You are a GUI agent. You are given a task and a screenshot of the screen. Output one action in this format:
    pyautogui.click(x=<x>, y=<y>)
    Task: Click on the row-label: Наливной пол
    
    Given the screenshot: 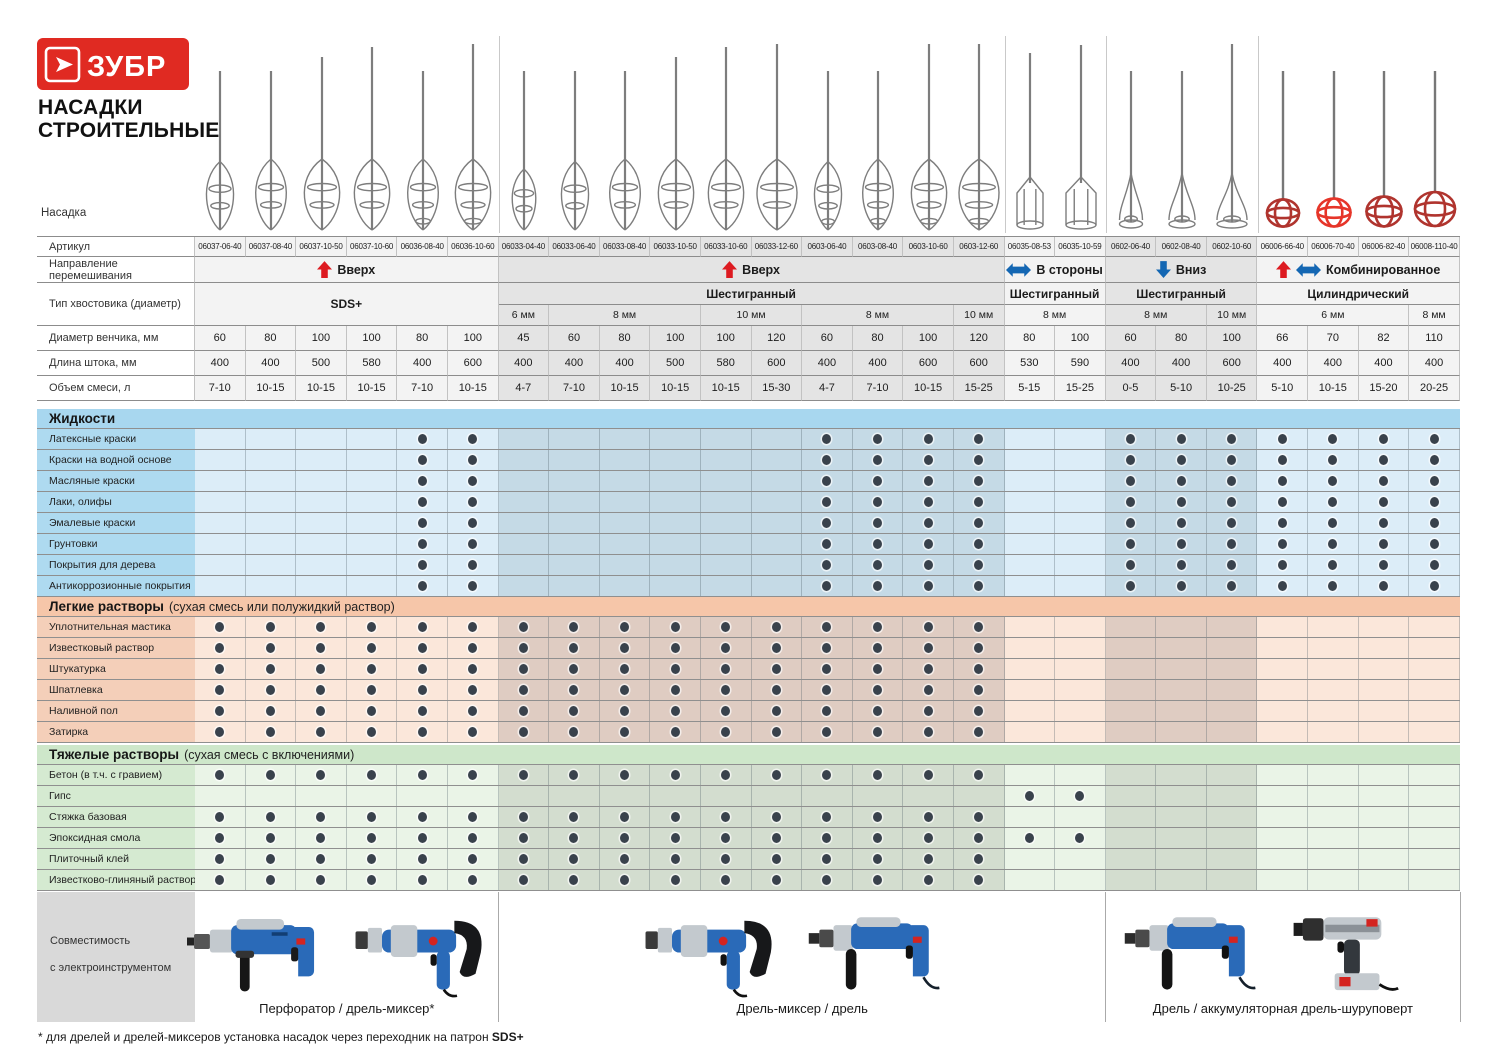 What is the action you would take?
    pyautogui.click(x=116, y=711)
    